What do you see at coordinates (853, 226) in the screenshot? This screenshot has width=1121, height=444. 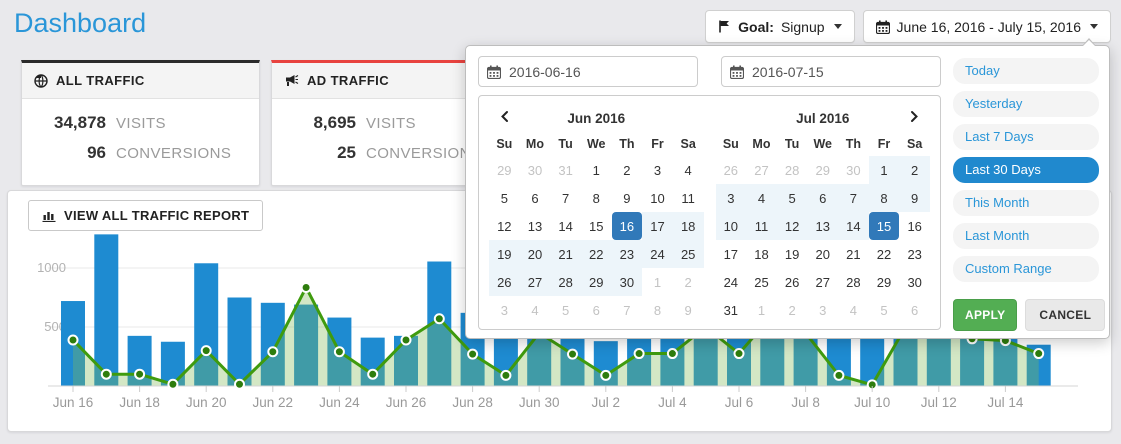 I see `calendar-day: 14` at bounding box center [853, 226].